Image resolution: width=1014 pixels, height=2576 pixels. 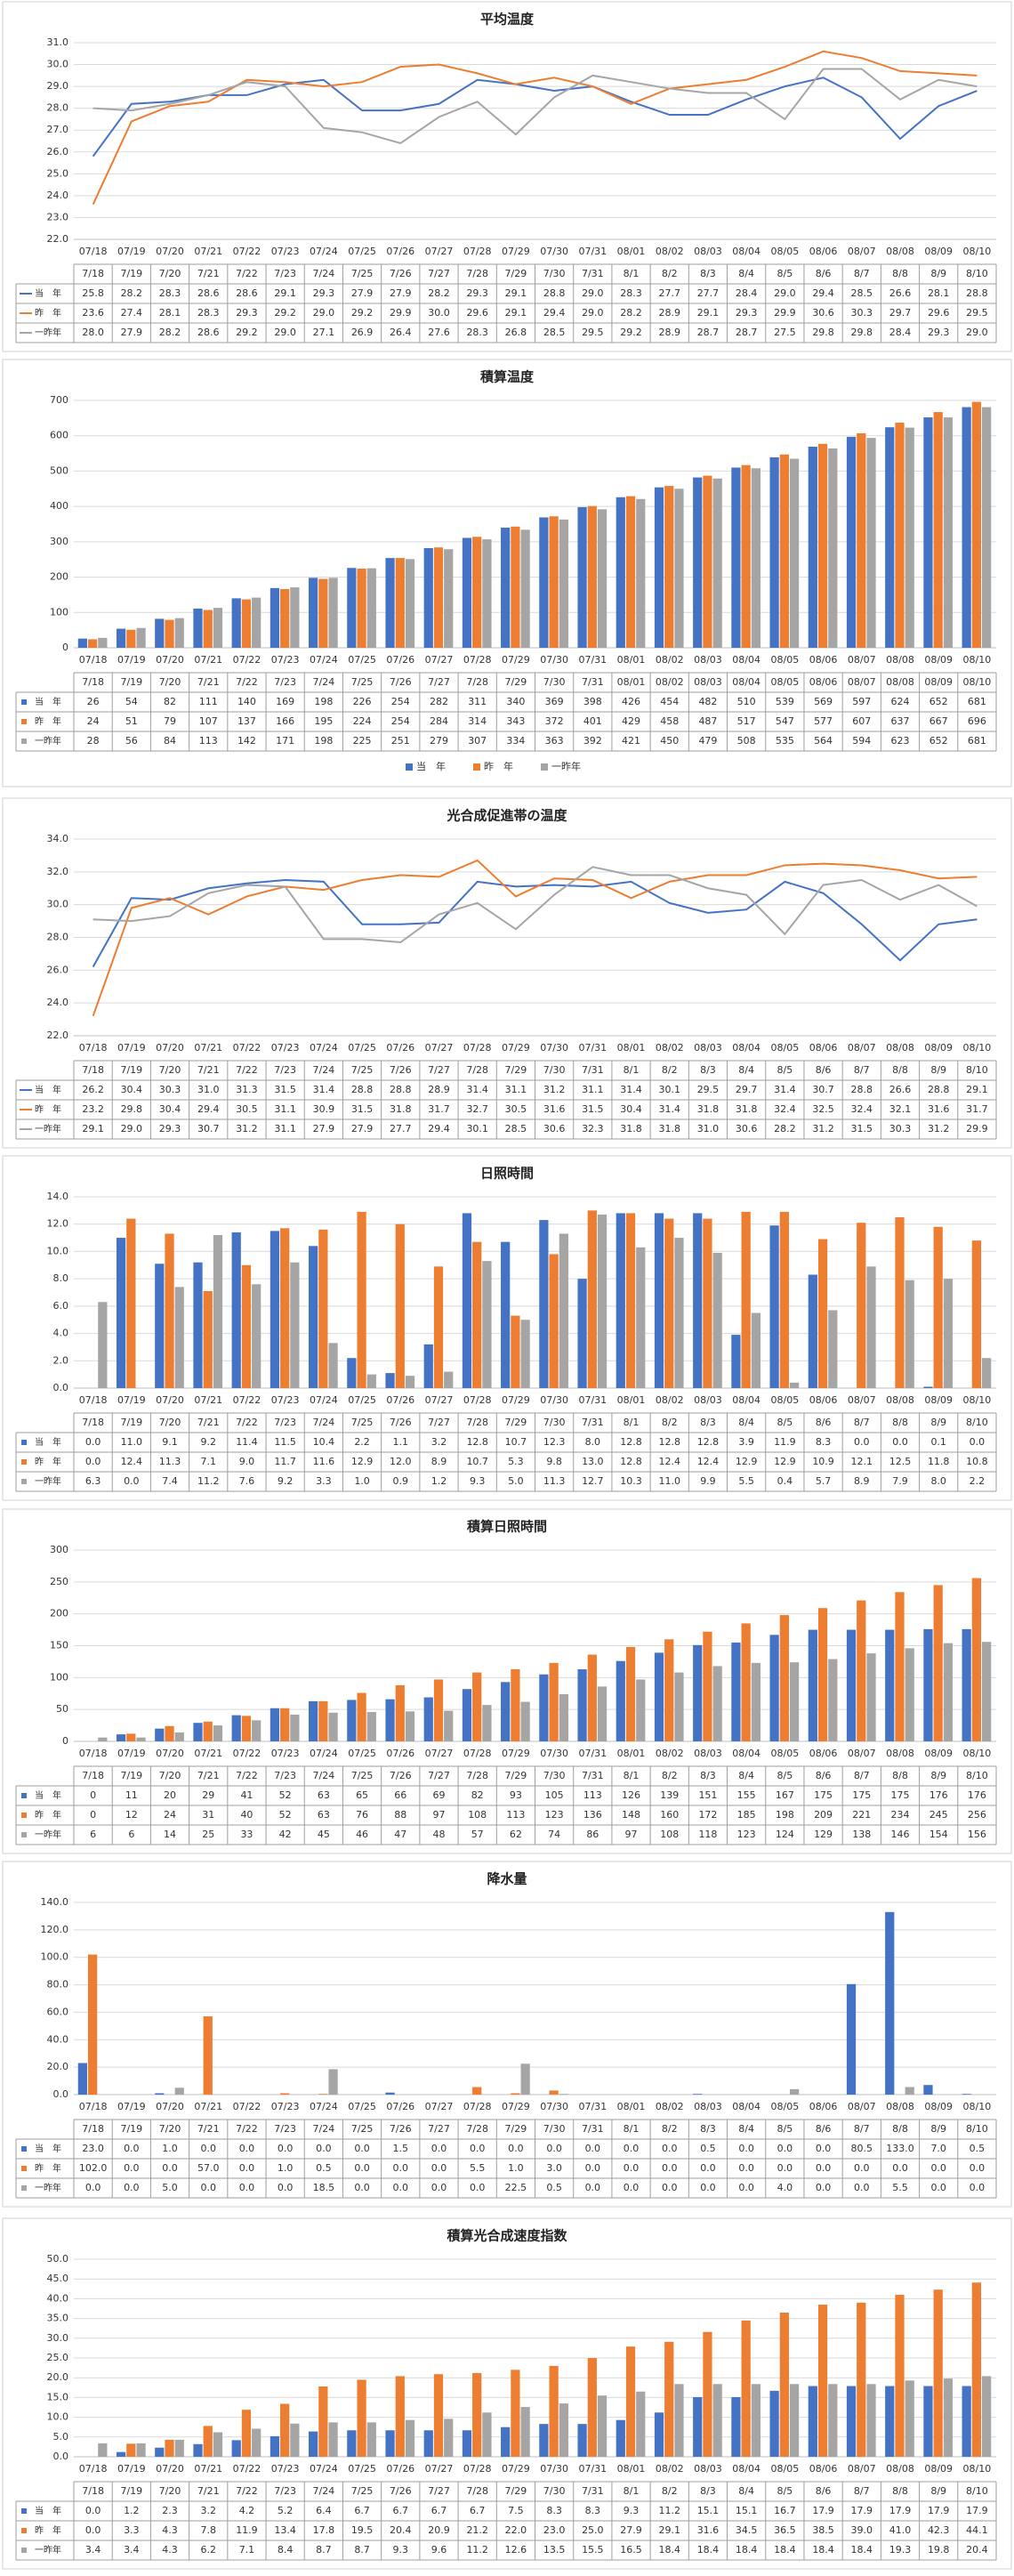 What do you see at coordinates (746, 1753) in the screenshot?
I see `x-tick-label: 08/04` at bounding box center [746, 1753].